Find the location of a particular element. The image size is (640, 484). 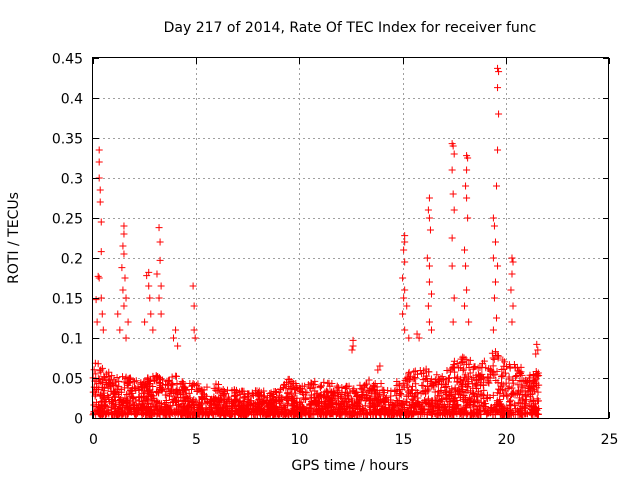

x-tick-label: 5 is located at coordinates (196, 440).